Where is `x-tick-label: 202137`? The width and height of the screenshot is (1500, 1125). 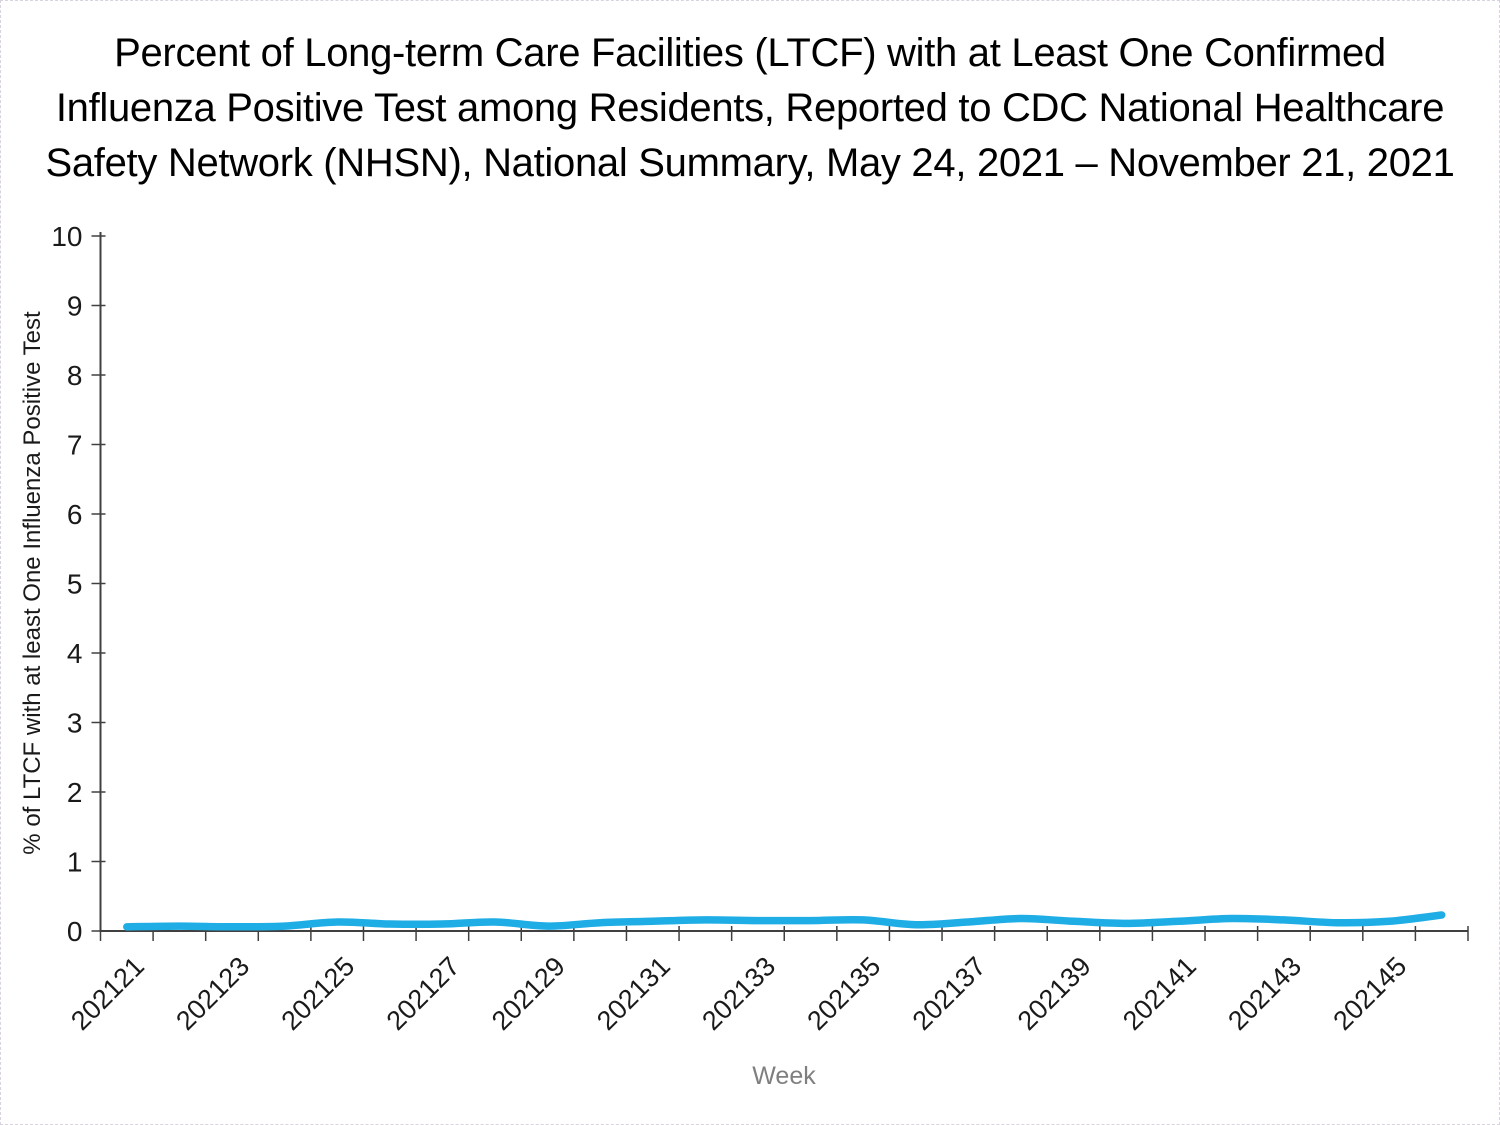 x-tick-label: 202137 is located at coordinates (949, 993).